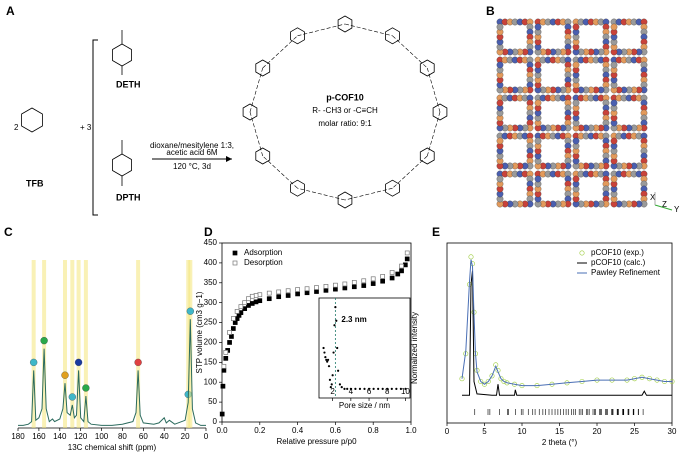 Image resolution: width=681 pixels, height=453 pixels. I want to click on x-tick-label: 180, so click(18, 436).